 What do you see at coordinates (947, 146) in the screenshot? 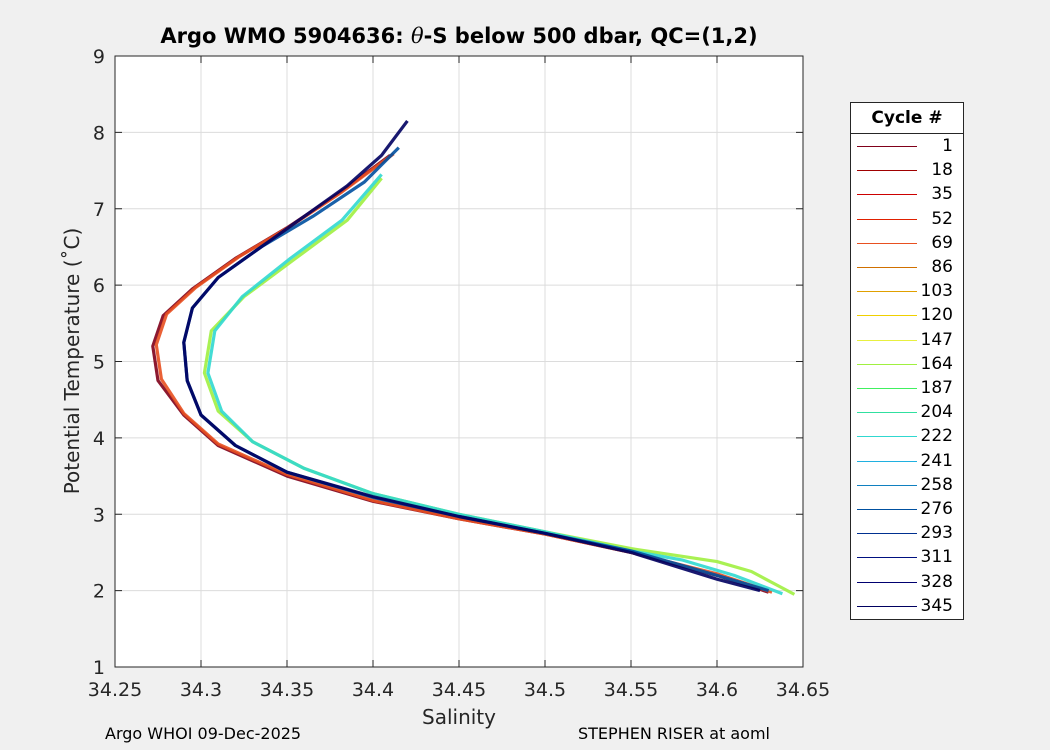
I see `legend-label: 1` at bounding box center [947, 146].